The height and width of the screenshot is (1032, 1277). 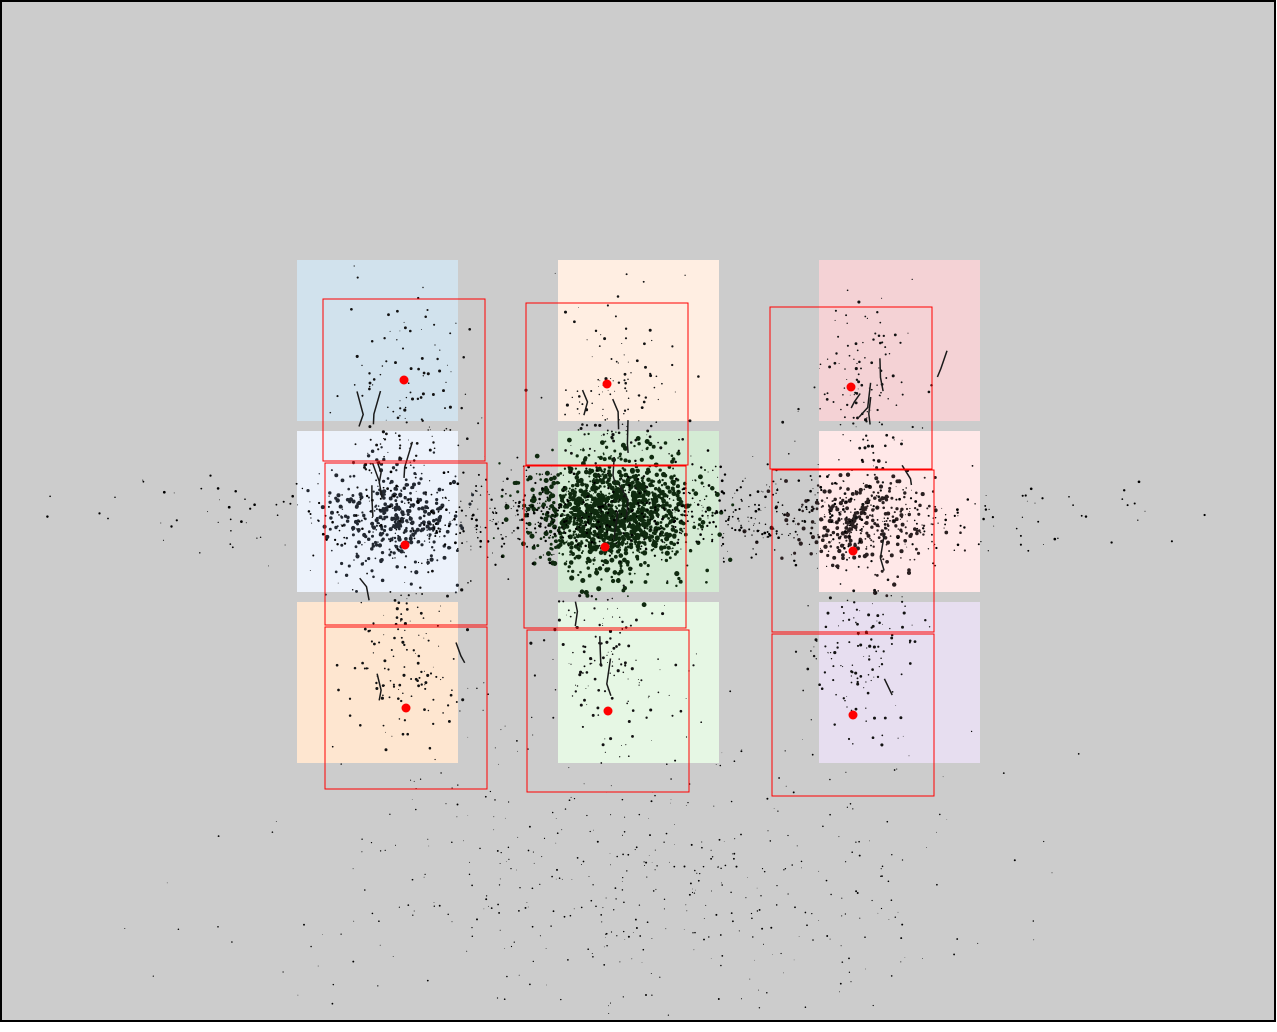 I want to click on centroid-marker-top-left, so click(x=404, y=380).